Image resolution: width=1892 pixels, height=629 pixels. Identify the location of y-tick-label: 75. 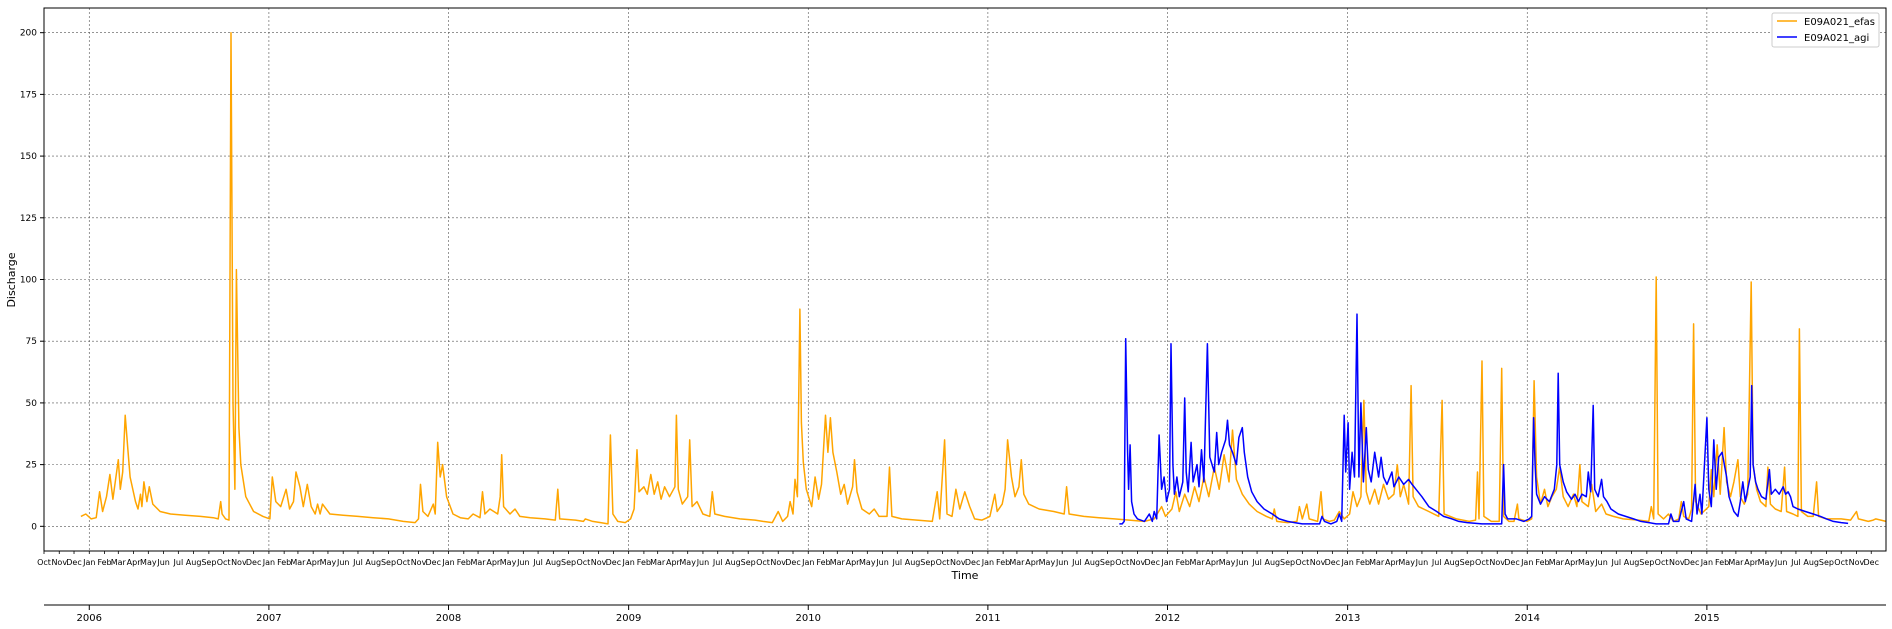
(31, 342).